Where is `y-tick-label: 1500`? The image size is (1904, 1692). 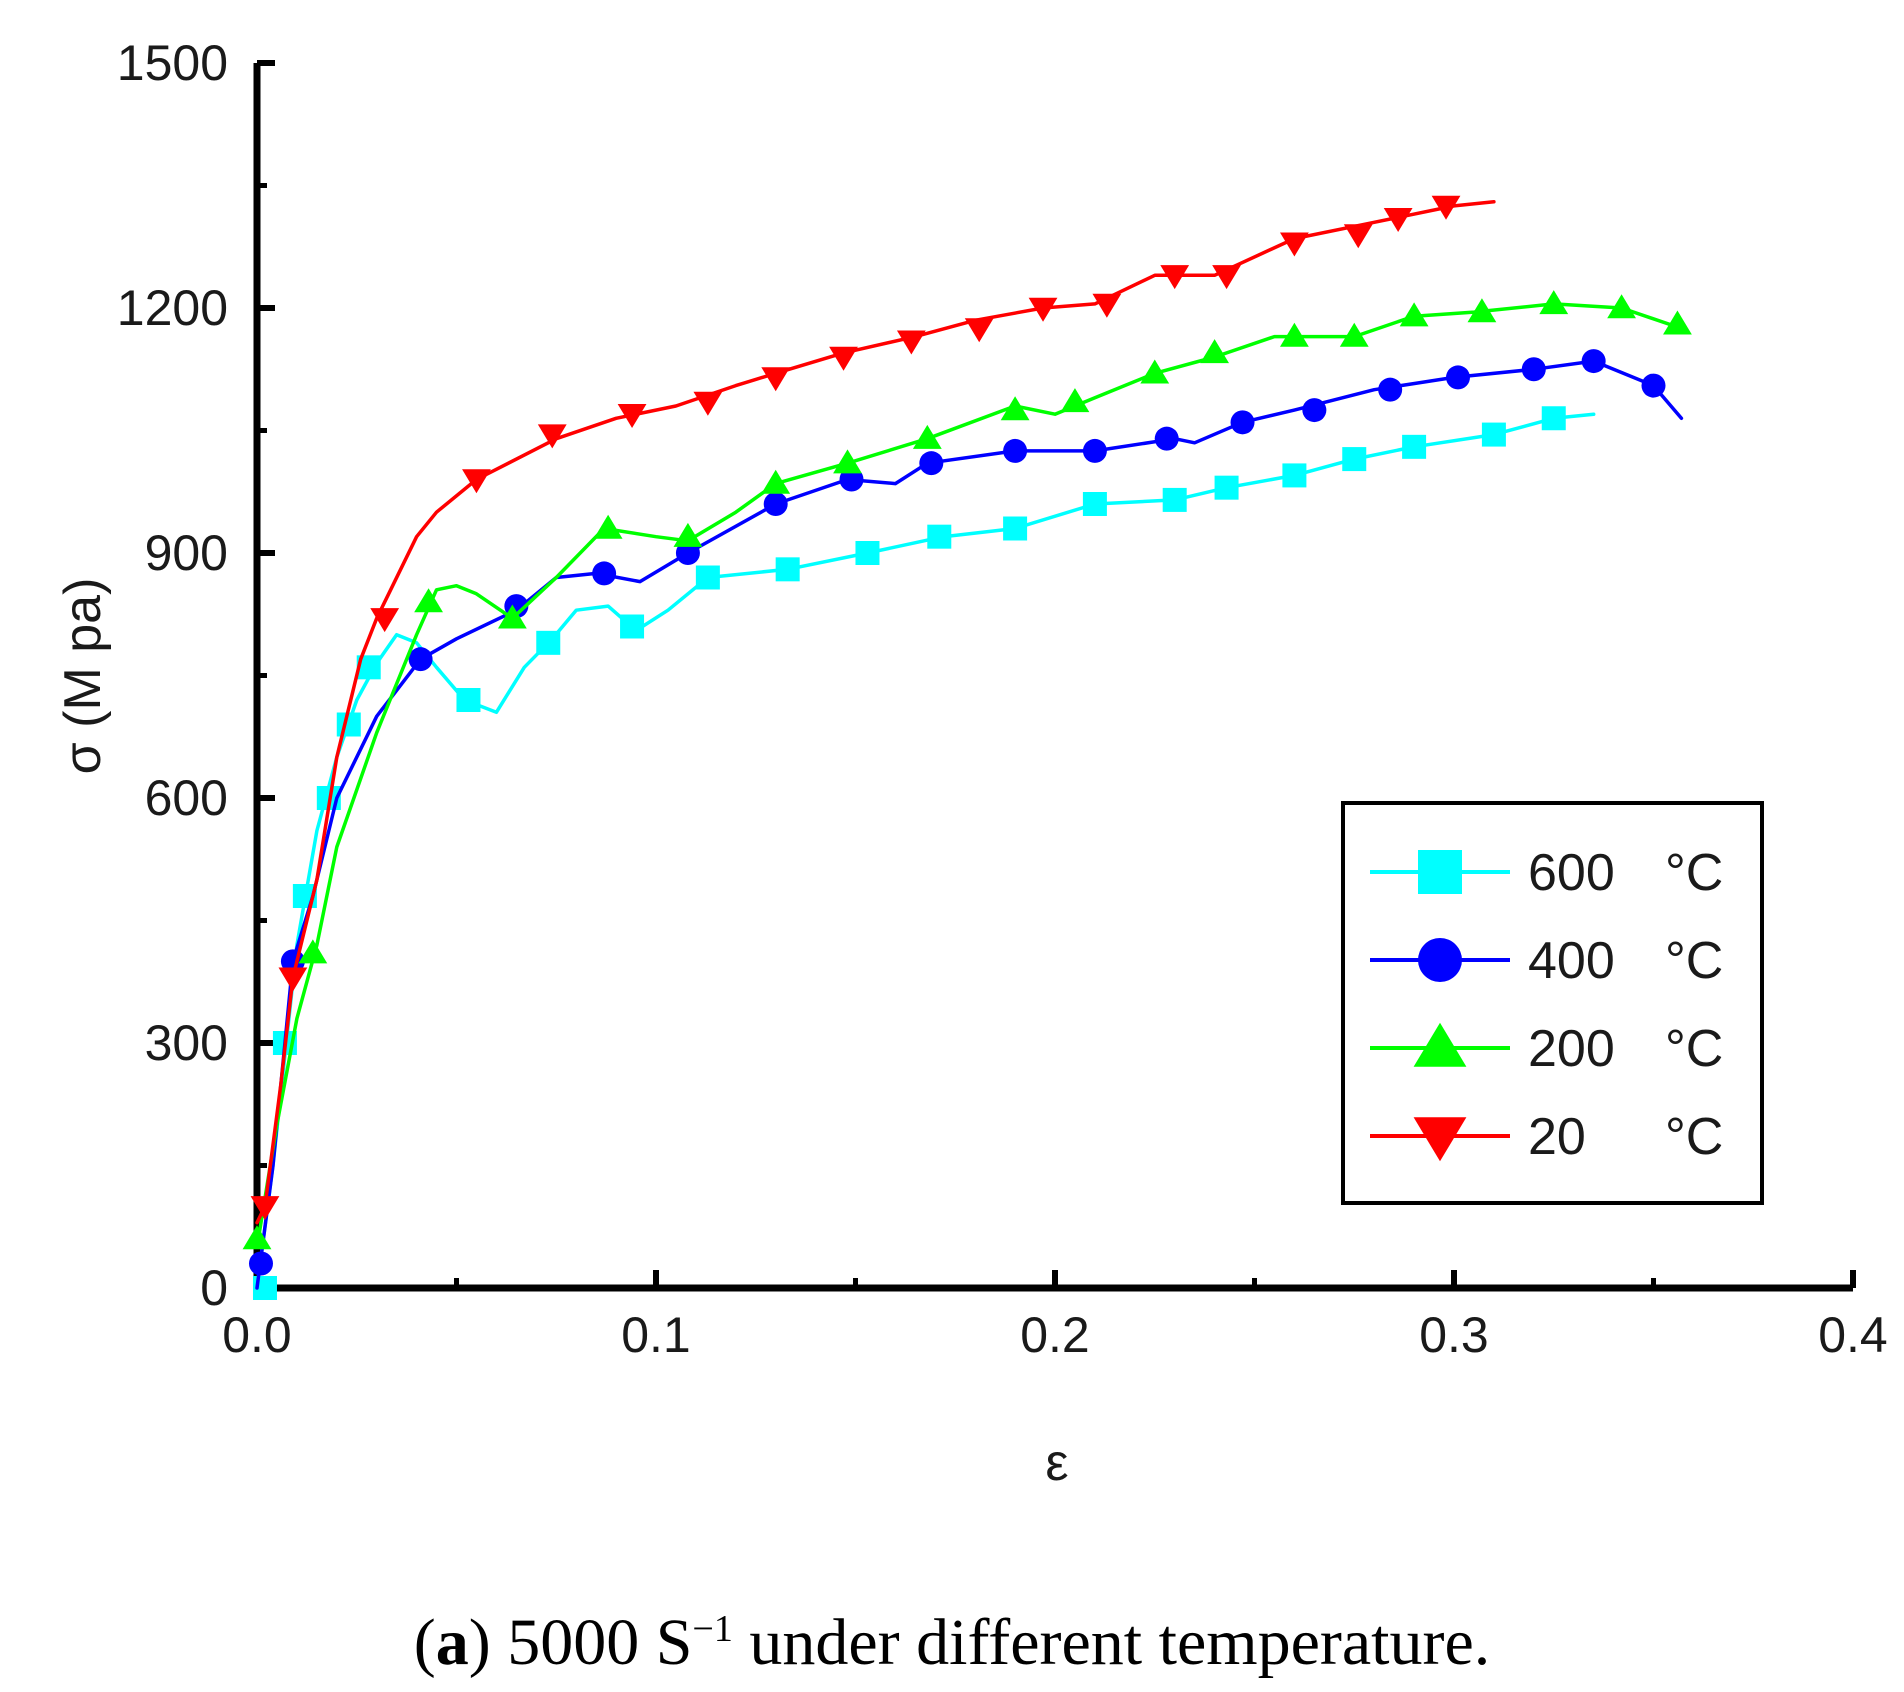 y-tick-label: 1500 is located at coordinates (172, 63).